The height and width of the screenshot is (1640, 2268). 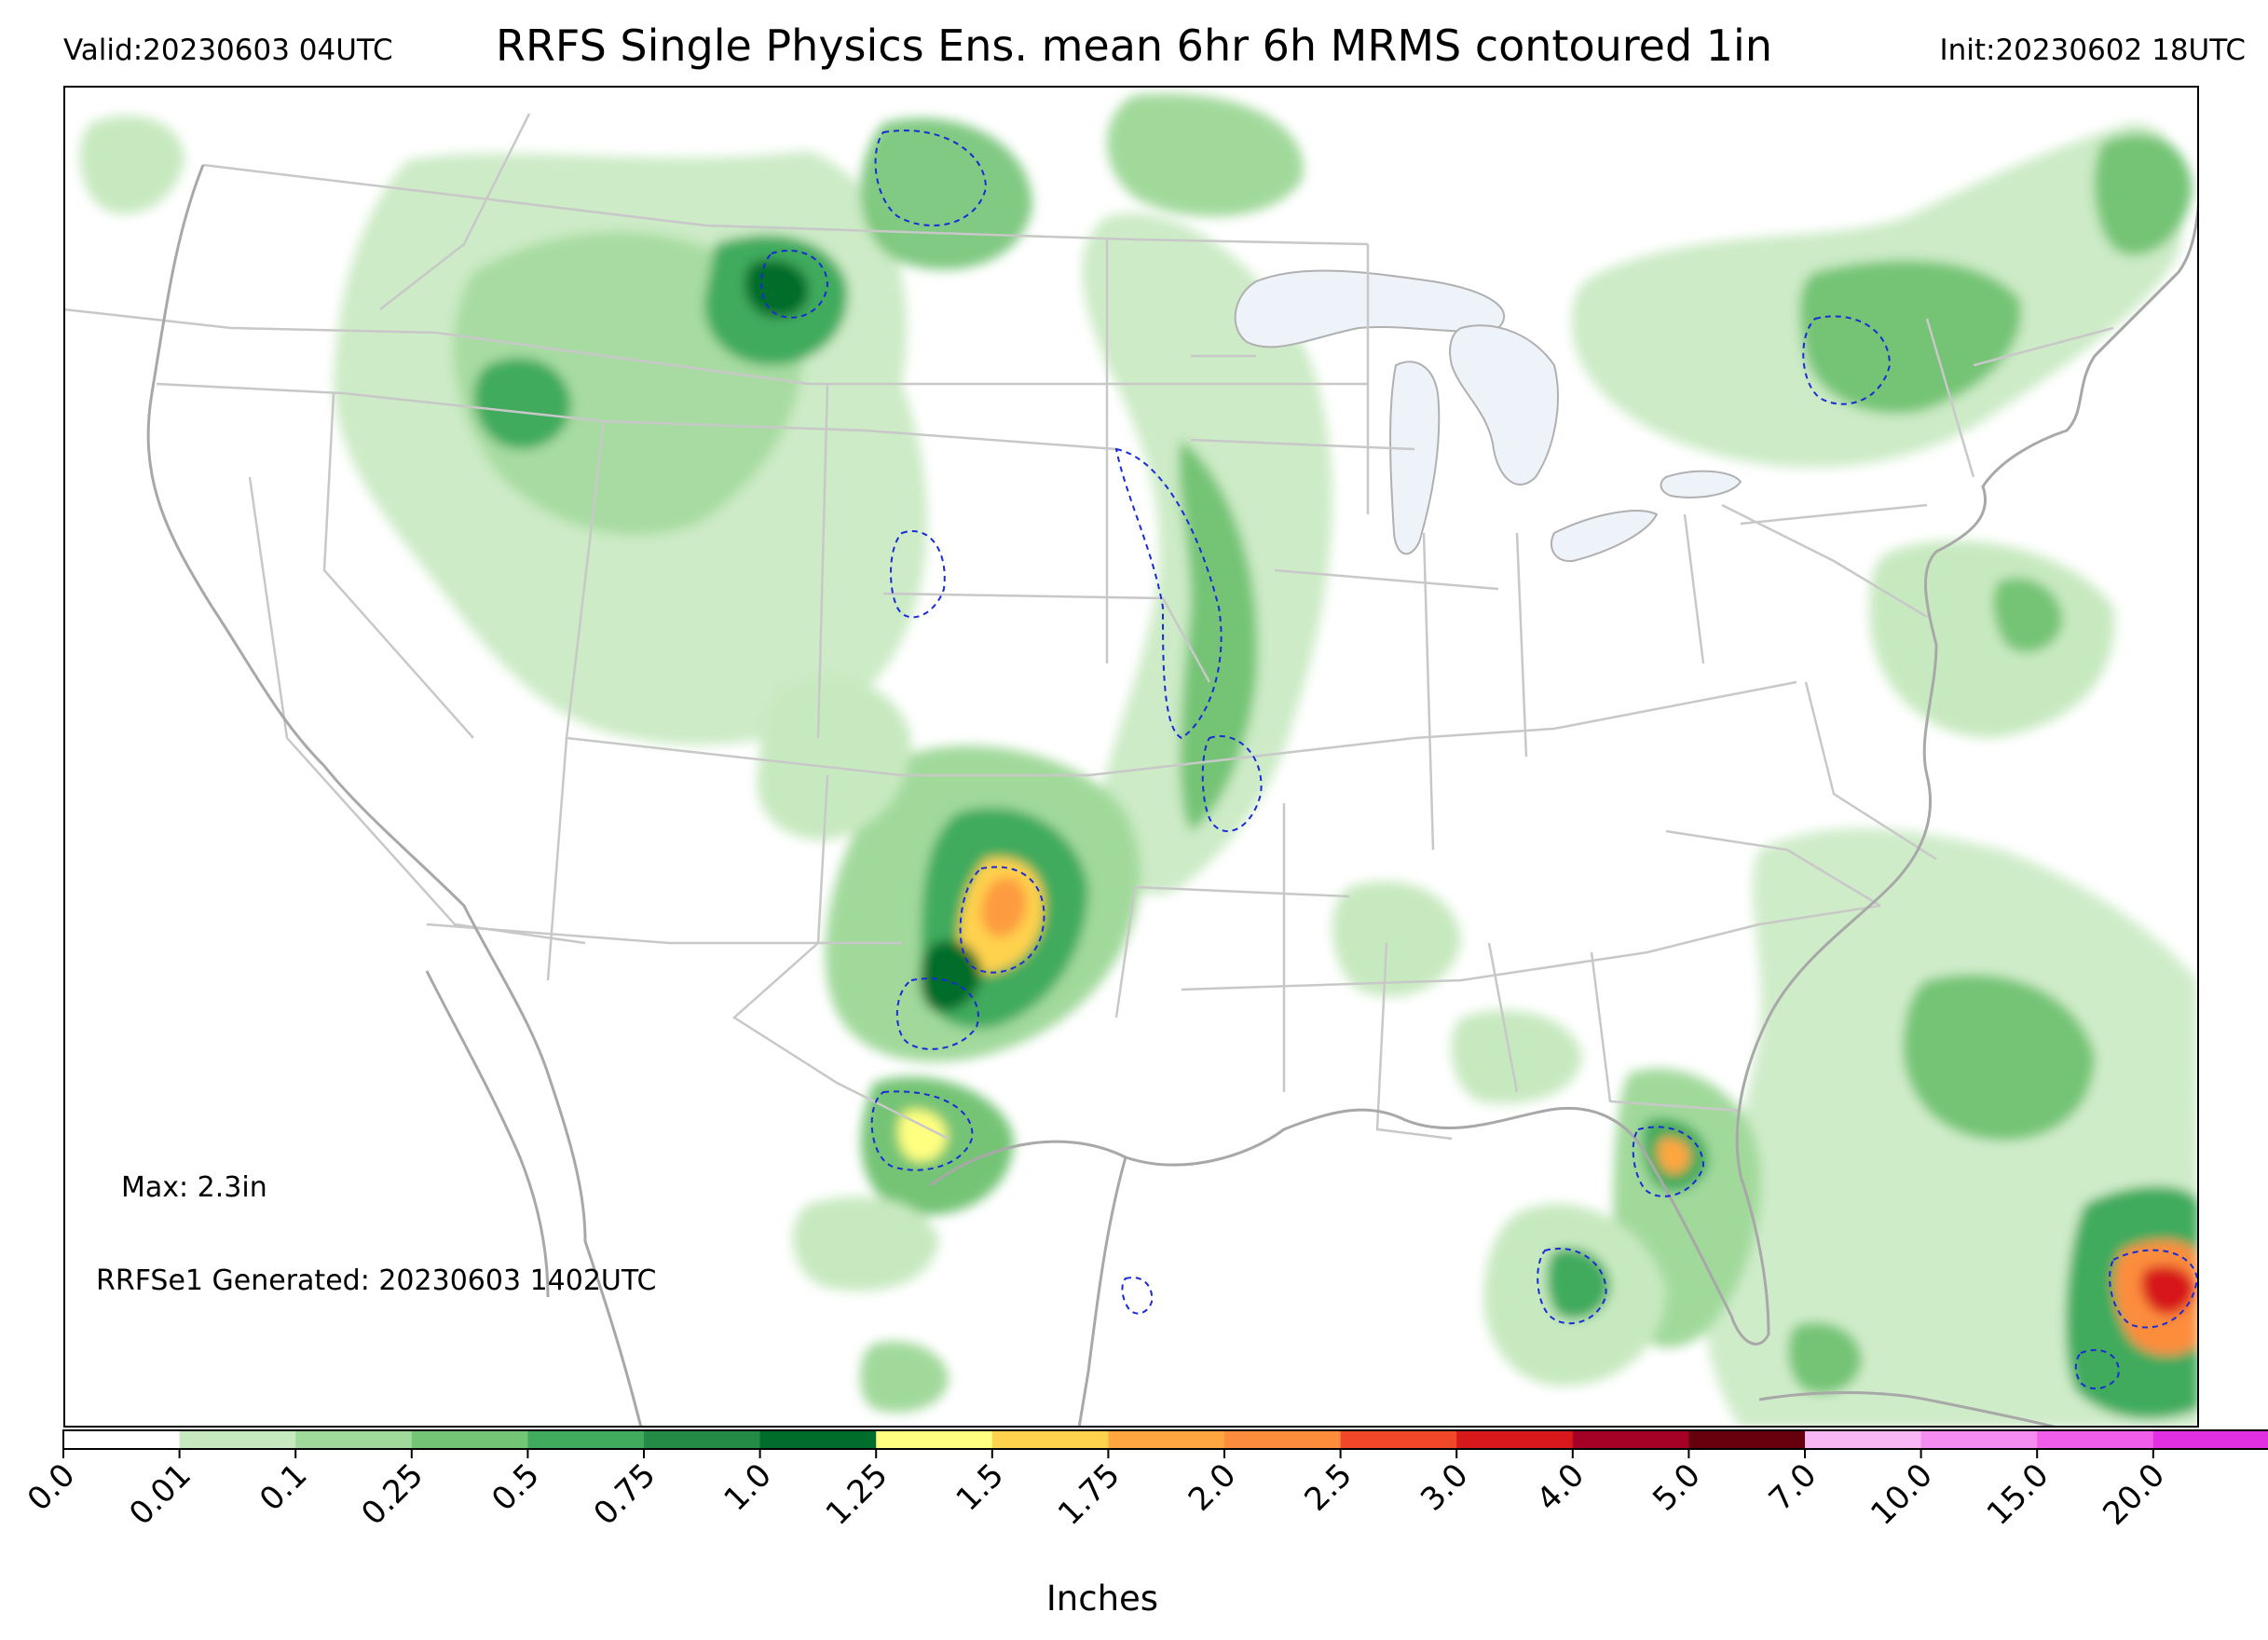 I want to click on lake-michigan, so click(x=1415, y=458).